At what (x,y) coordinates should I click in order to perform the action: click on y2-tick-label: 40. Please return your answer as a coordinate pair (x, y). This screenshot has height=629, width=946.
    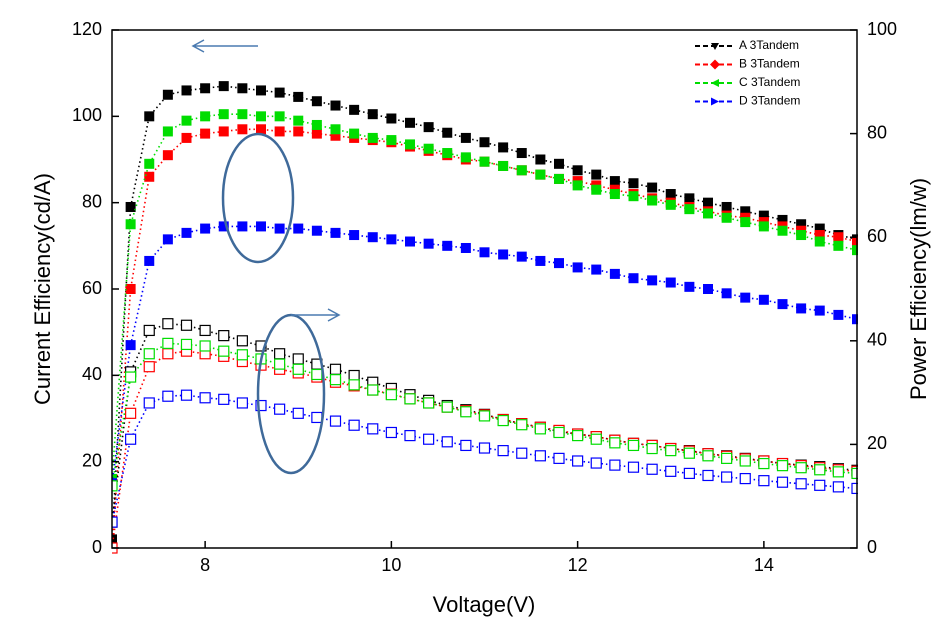
    Looking at the image, I should click on (877, 340).